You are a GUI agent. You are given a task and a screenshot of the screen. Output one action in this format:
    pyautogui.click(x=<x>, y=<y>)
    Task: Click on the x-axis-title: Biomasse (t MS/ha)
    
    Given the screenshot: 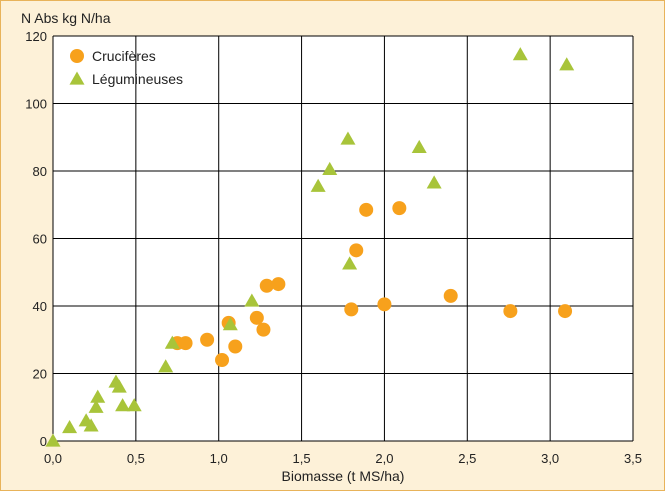 What is the action you would take?
    pyautogui.click(x=343, y=476)
    